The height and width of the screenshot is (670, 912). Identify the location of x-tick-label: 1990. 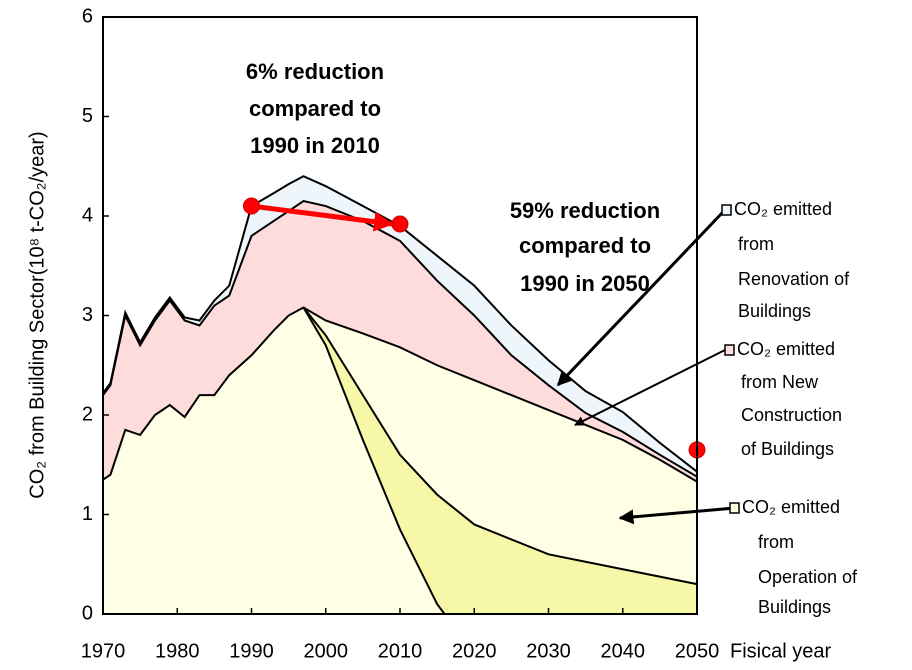
(251, 651).